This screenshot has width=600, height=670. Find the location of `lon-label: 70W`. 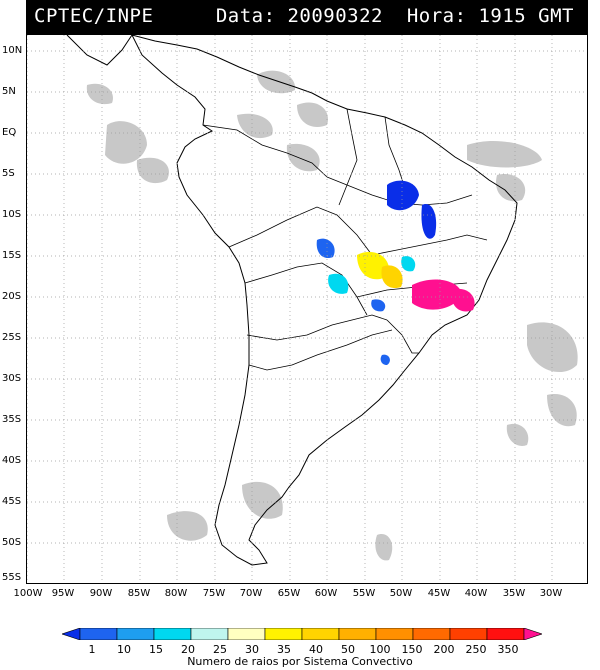

lon-label: 70W is located at coordinates (251, 593).